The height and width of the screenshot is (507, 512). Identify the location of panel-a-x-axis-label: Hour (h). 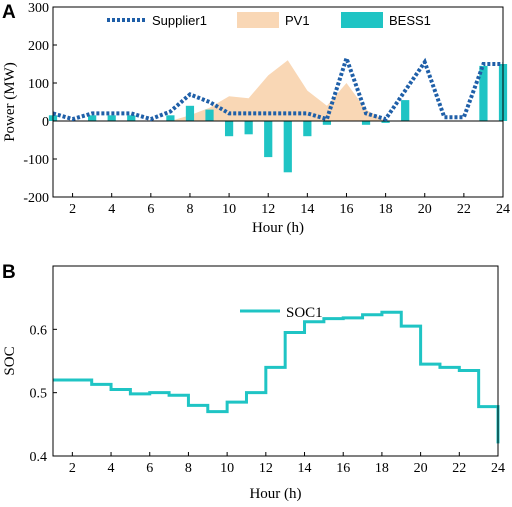
(278, 228).